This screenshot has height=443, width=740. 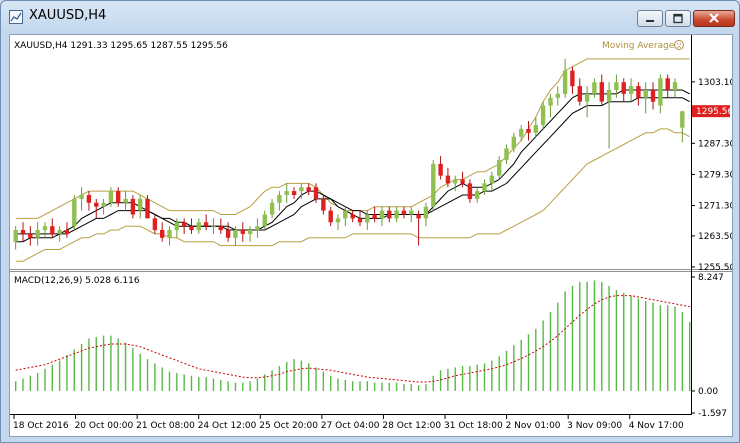 What do you see at coordinates (715, 207) in the screenshot?
I see `price-scale-label: 1271.30` at bounding box center [715, 207].